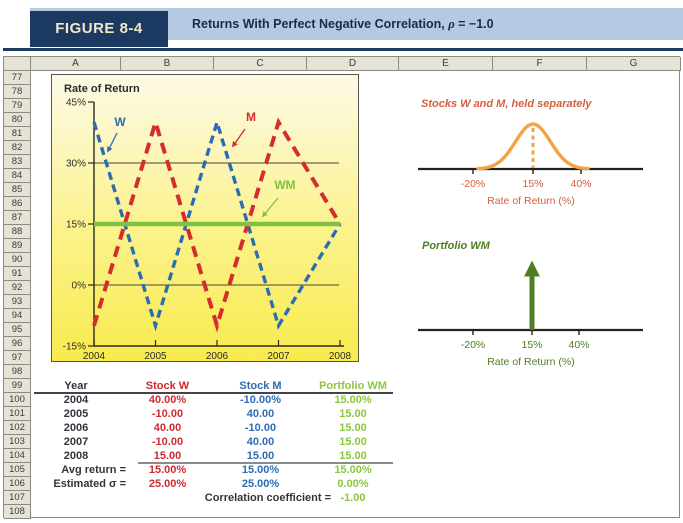 The height and width of the screenshot is (523, 683). Describe the element at coordinates (76, 414) in the screenshot. I see `table-cell-r1c0: 2005` at that location.